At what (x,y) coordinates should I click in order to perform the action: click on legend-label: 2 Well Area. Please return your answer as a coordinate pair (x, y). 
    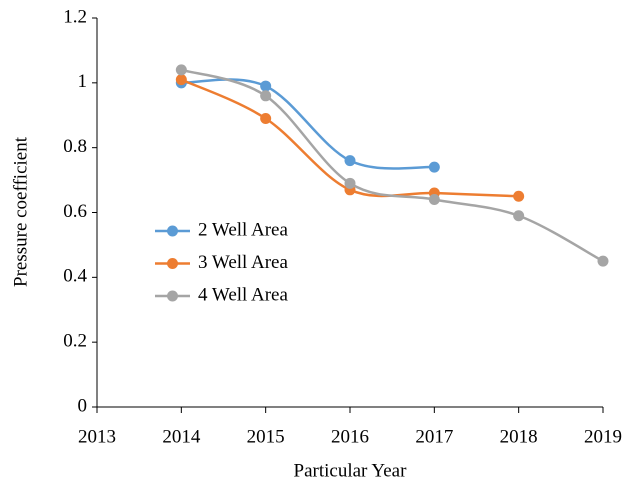
    Looking at the image, I should click on (243, 229).